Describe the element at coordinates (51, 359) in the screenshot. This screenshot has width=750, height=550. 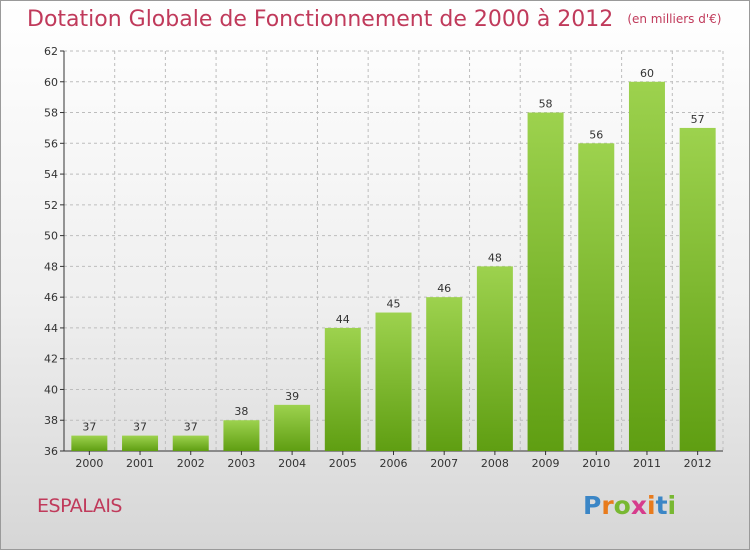
I see `y-tick-label: 42` at that location.